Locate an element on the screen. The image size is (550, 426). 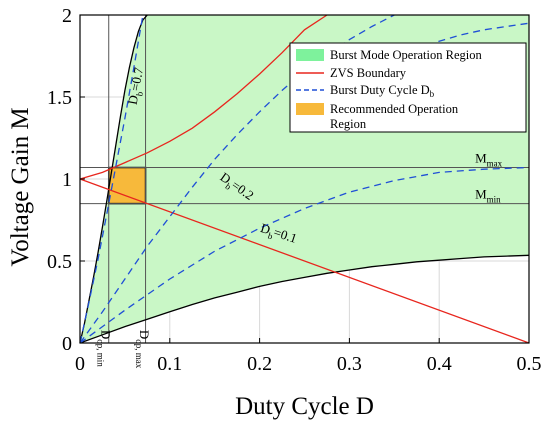
annotation-label: Db=0.1 is located at coordinates (278, 234).